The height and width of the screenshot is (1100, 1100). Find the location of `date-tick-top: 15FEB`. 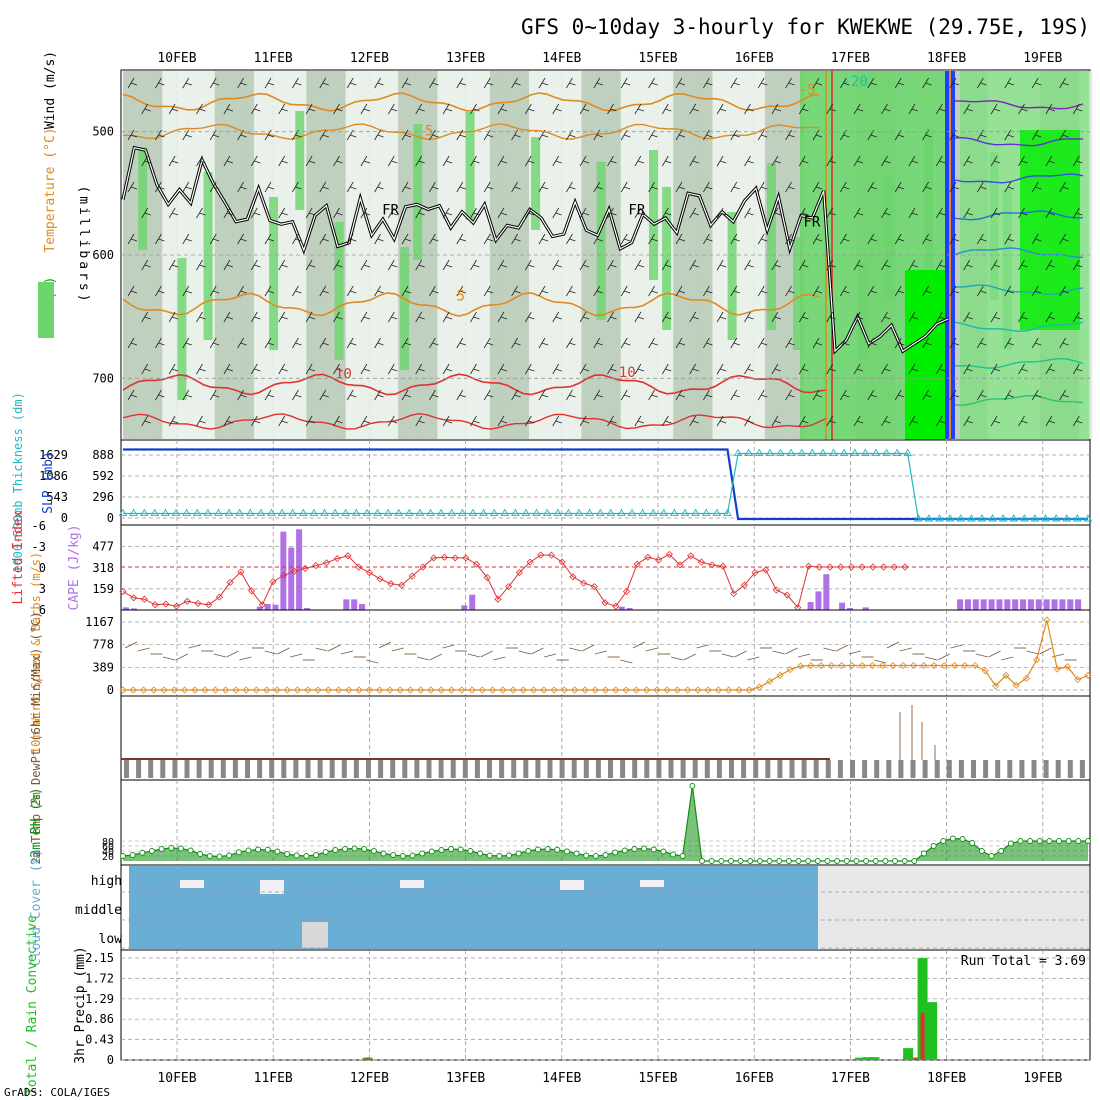

date-tick-top: 15FEB is located at coordinates (657, 58).